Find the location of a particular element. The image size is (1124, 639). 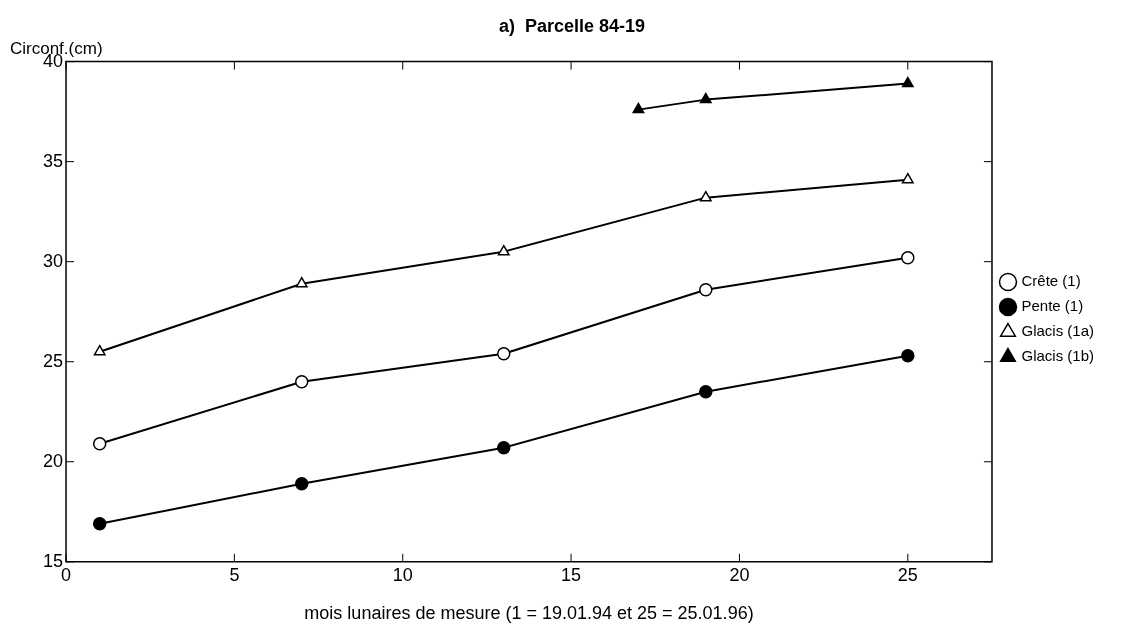

y-tick-label: 20 is located at coordinates (53, 460).